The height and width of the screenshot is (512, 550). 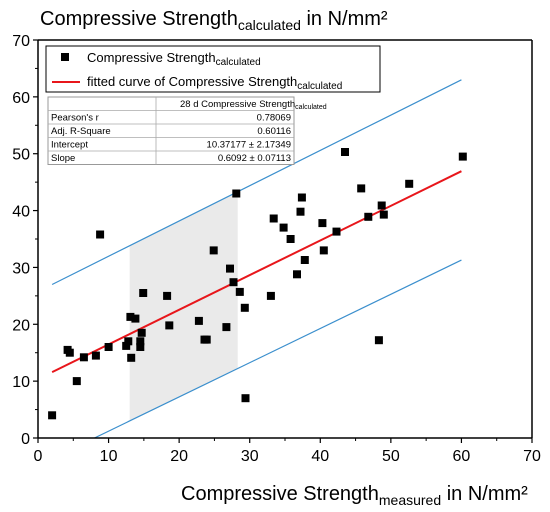 I want to click on stats-value-2: 10.37177 ± 2.17349, so click(x=249, y=145).